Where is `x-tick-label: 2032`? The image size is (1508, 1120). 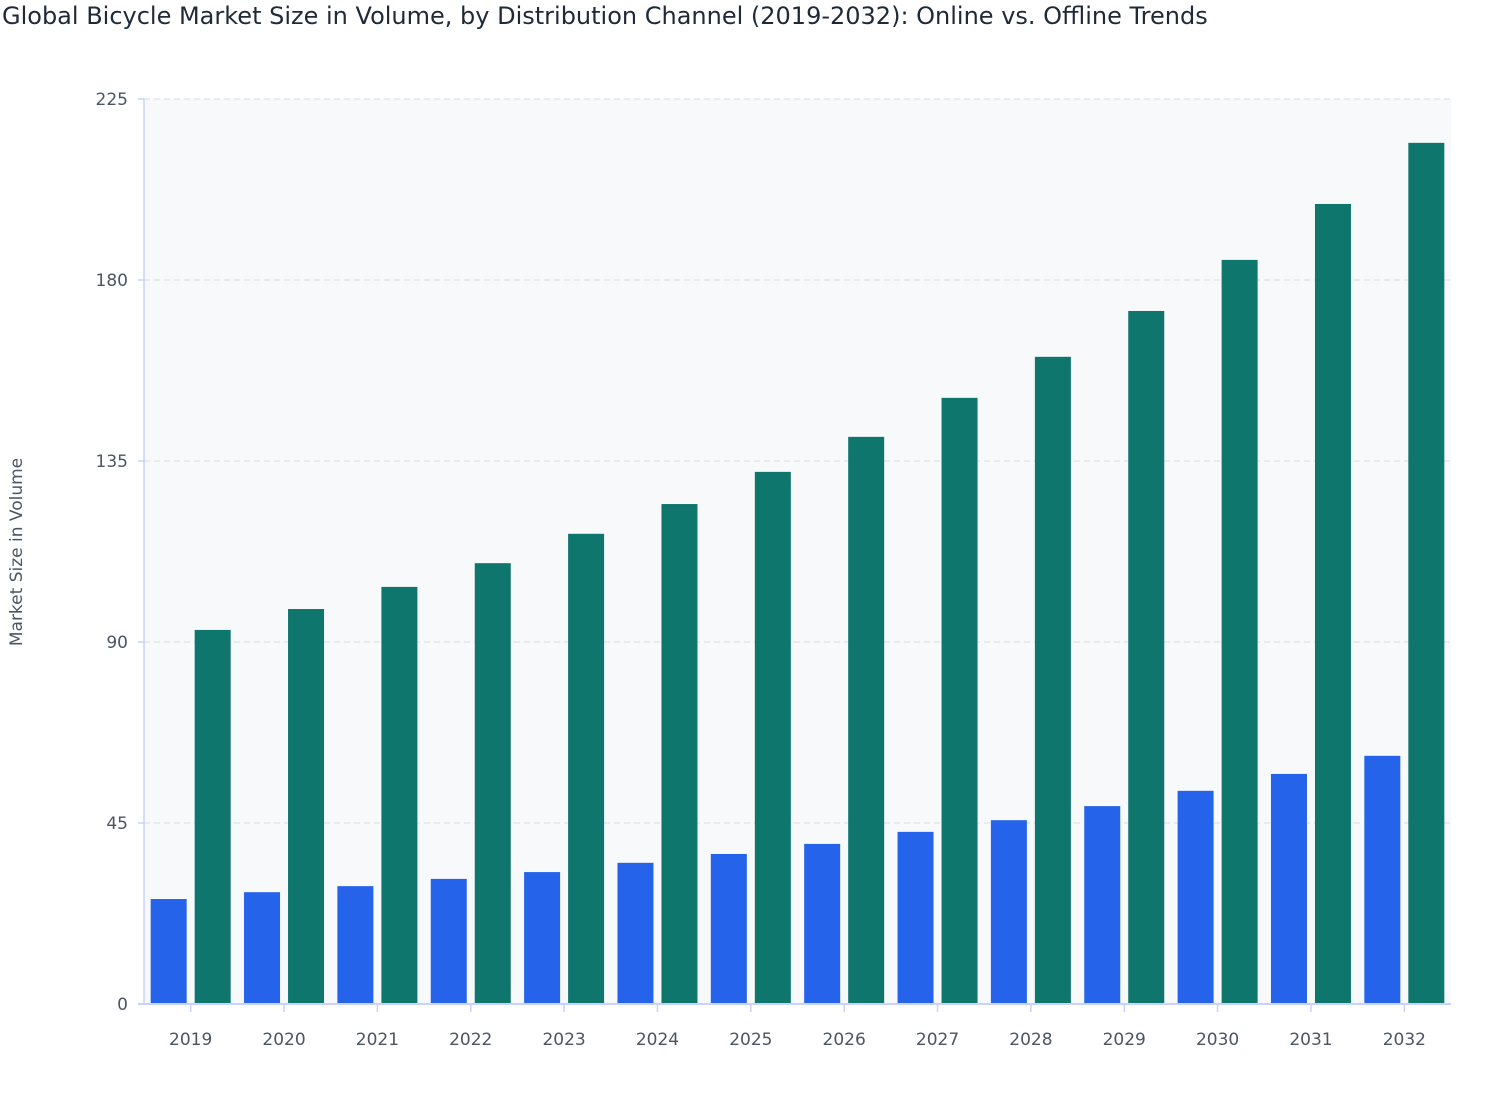
x-tick-label: 2032 is located at coordinates (1404, 1040).